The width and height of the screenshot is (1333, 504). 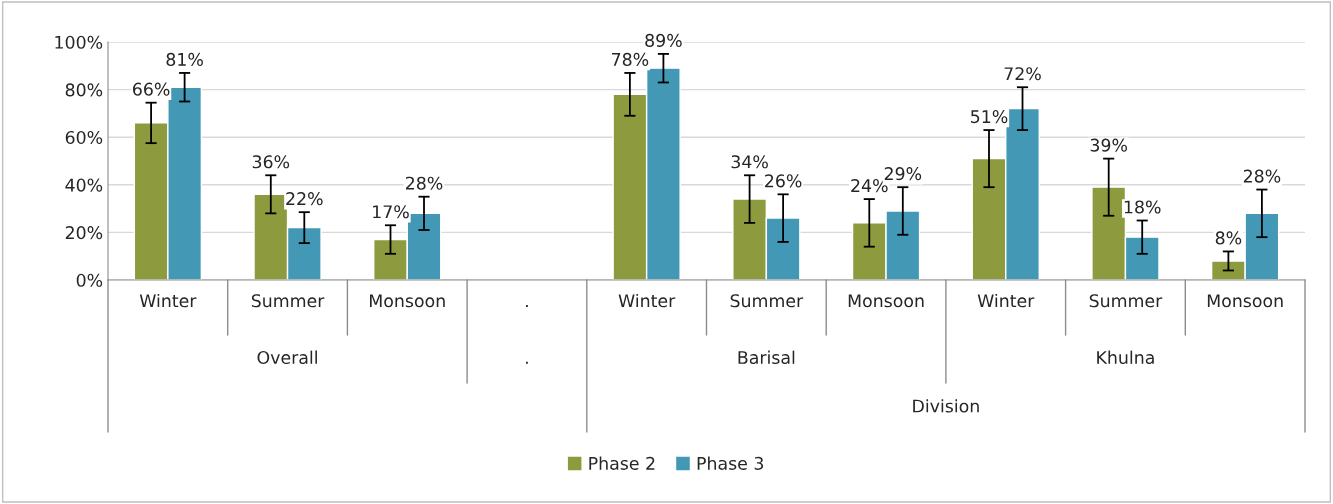 I want to click on data-label: 78%, so click(x=630, y=59).